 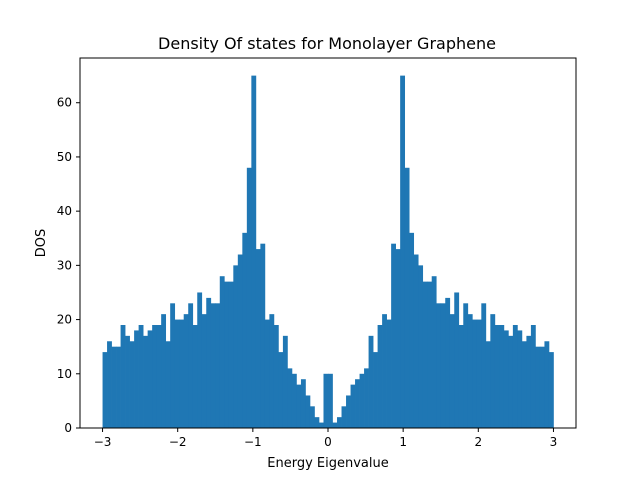 What do you see at coordinates (178, 442) in the screenshot?
I see `x-tick-label: −2` at bounding box center [178, 442].